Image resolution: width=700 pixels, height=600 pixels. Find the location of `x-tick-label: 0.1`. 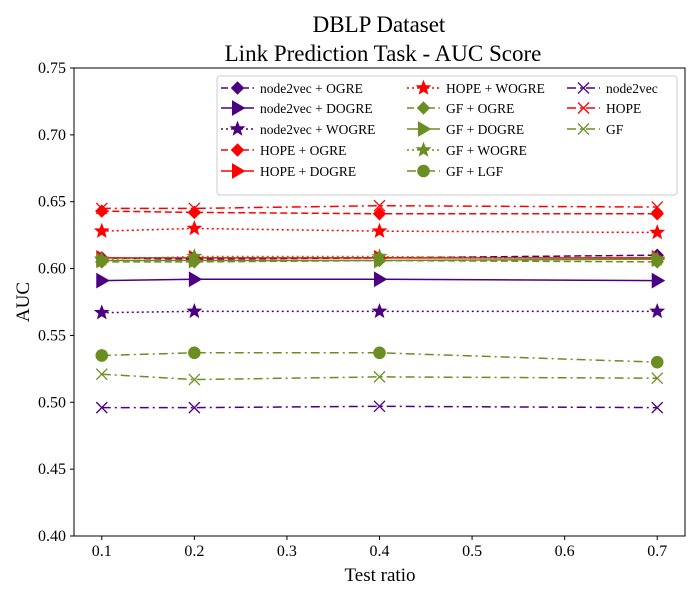

x-tick-label: 0.1 is located at coordinates (102, 551).